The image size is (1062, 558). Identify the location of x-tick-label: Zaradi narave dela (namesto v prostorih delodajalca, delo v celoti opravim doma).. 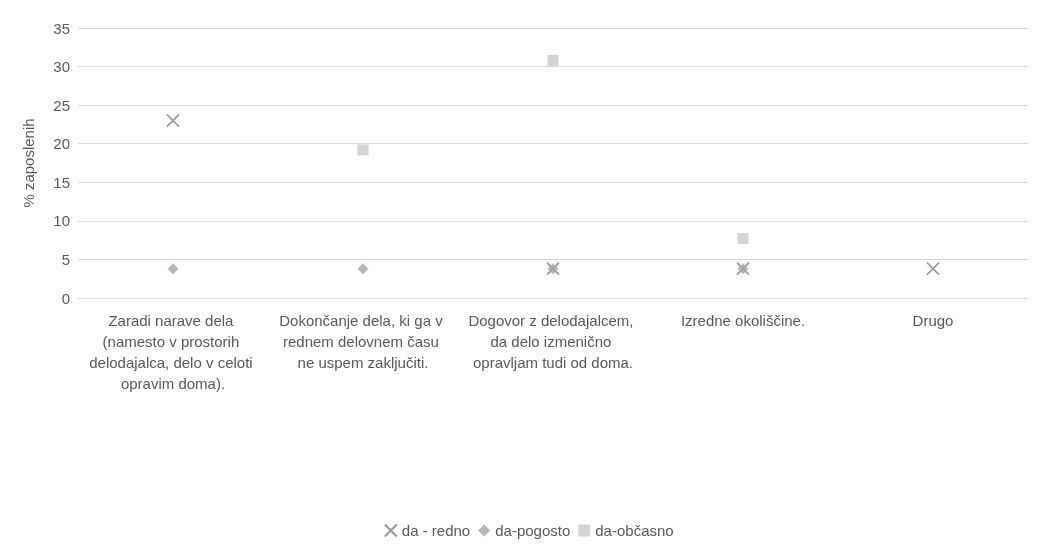
(173, 352).